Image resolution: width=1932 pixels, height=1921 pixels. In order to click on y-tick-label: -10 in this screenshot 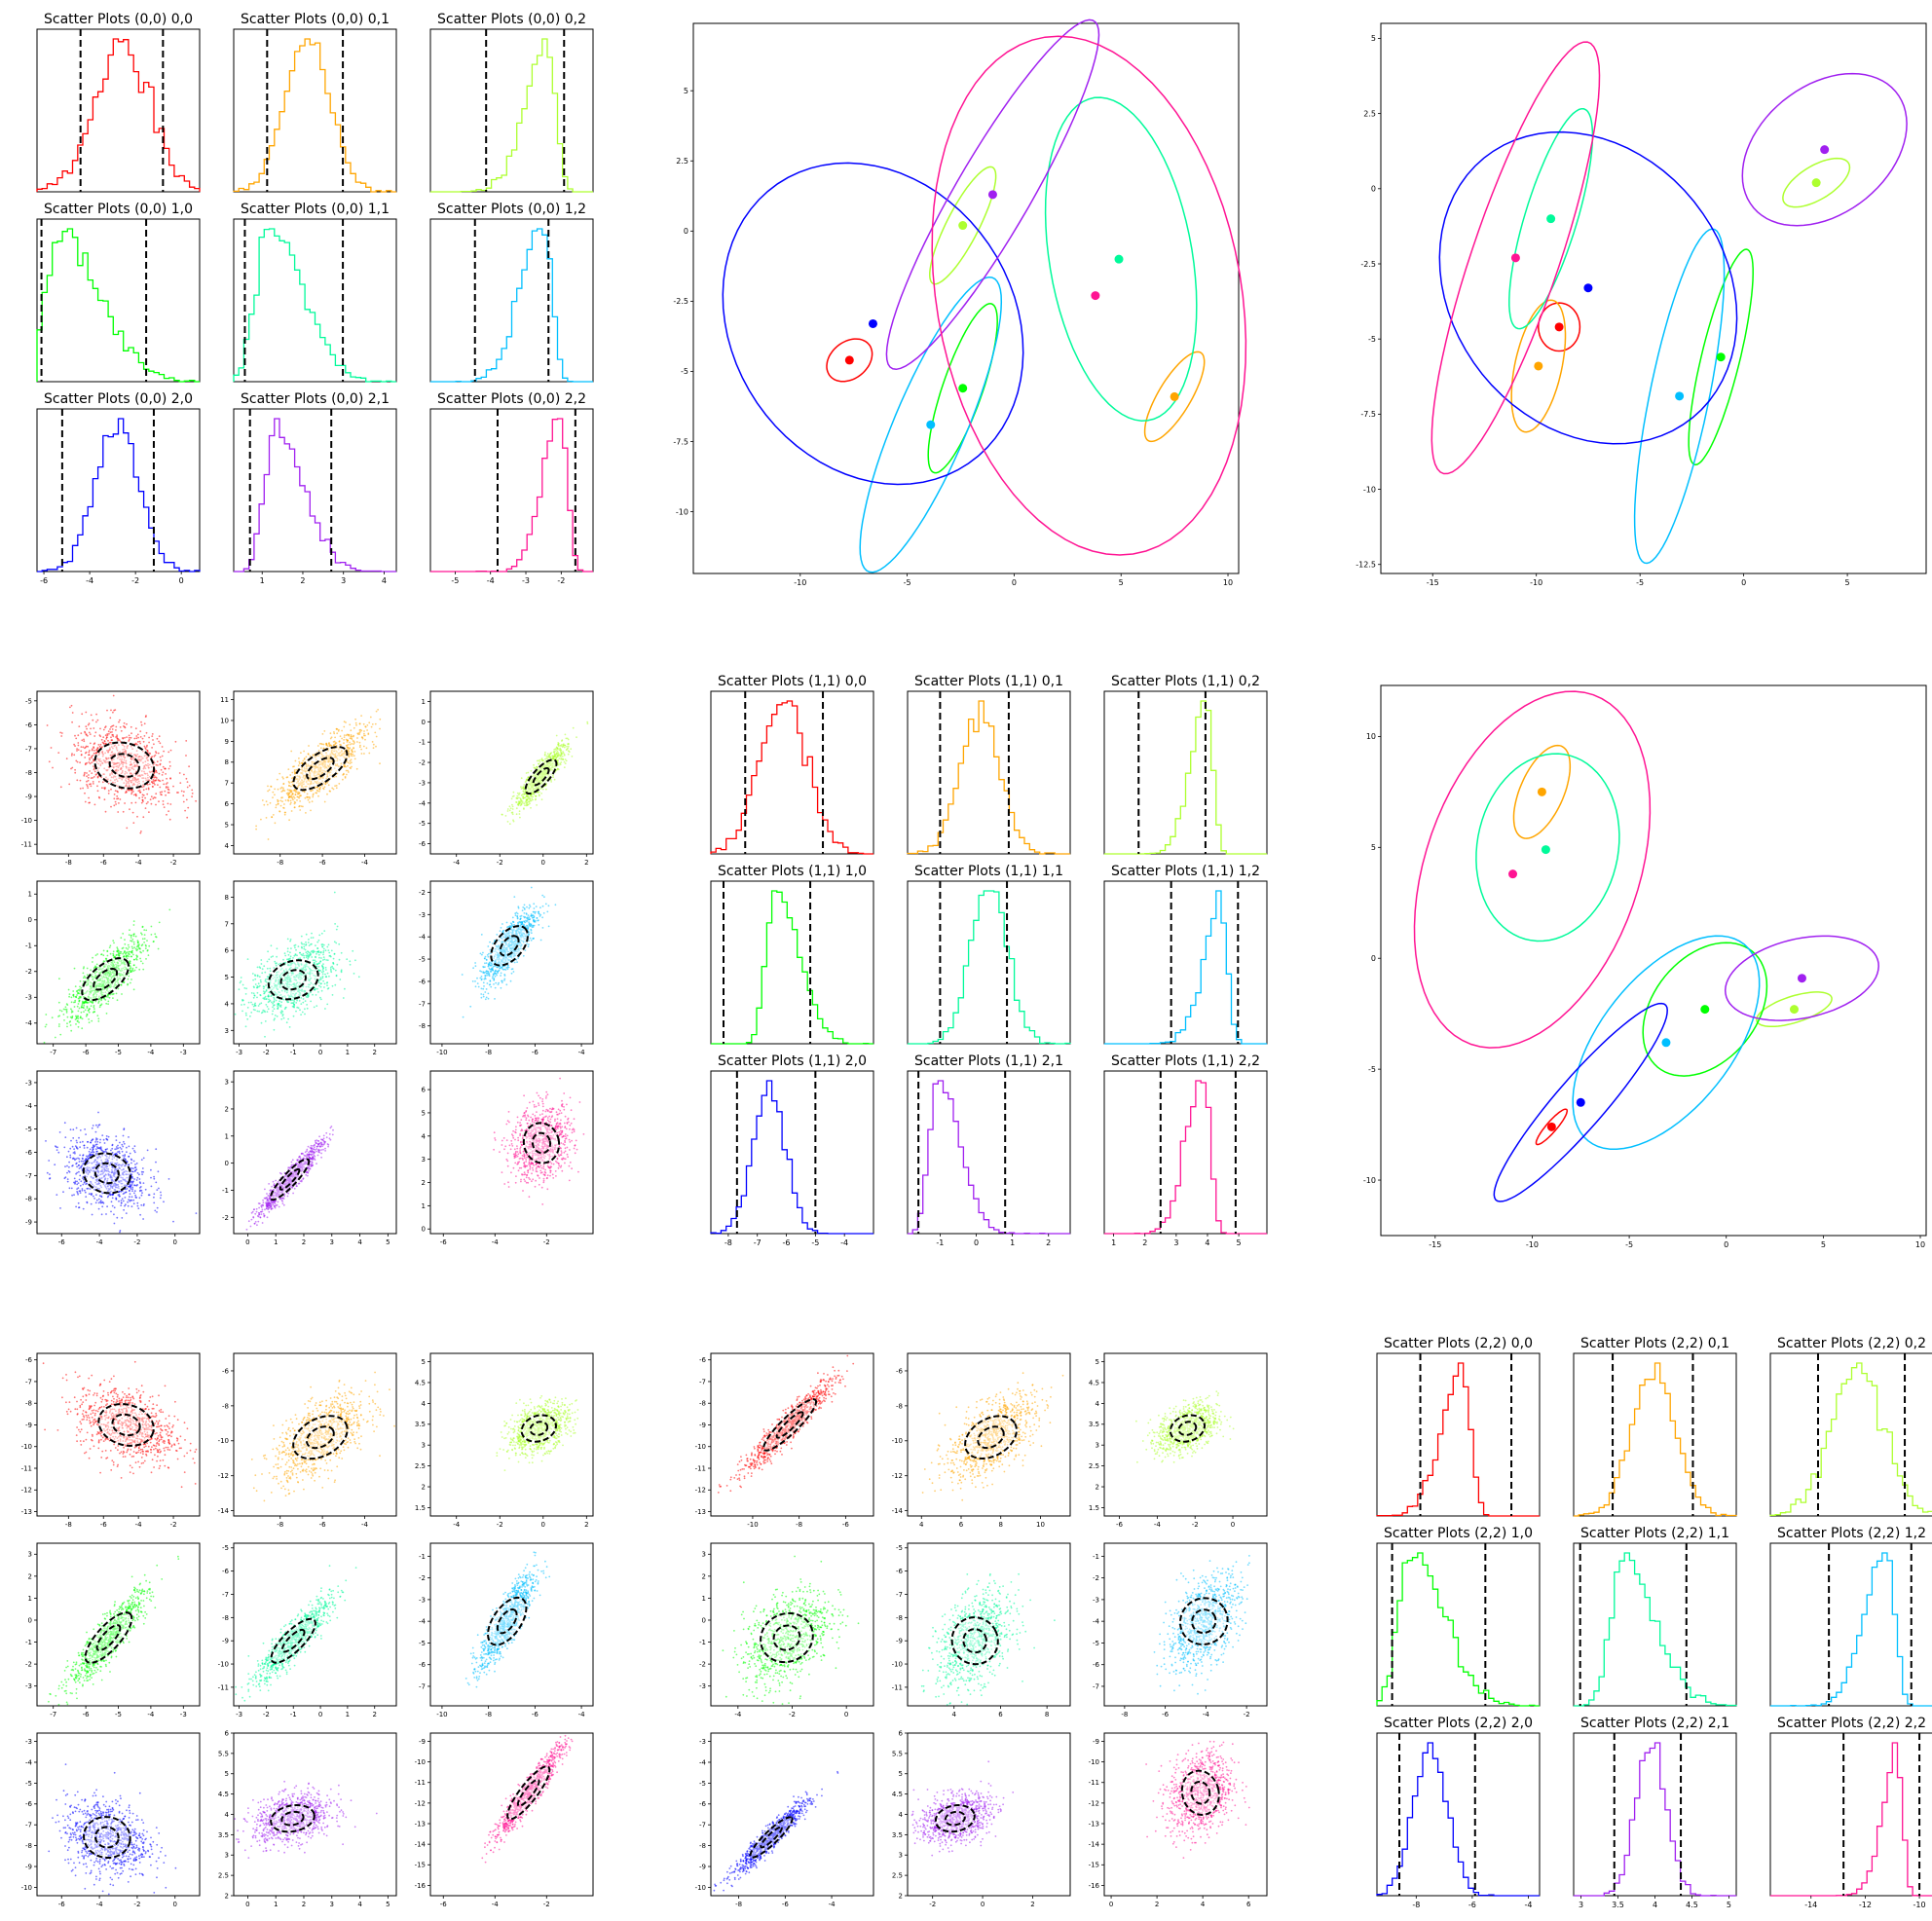, I will do `click(897, 1441)`.